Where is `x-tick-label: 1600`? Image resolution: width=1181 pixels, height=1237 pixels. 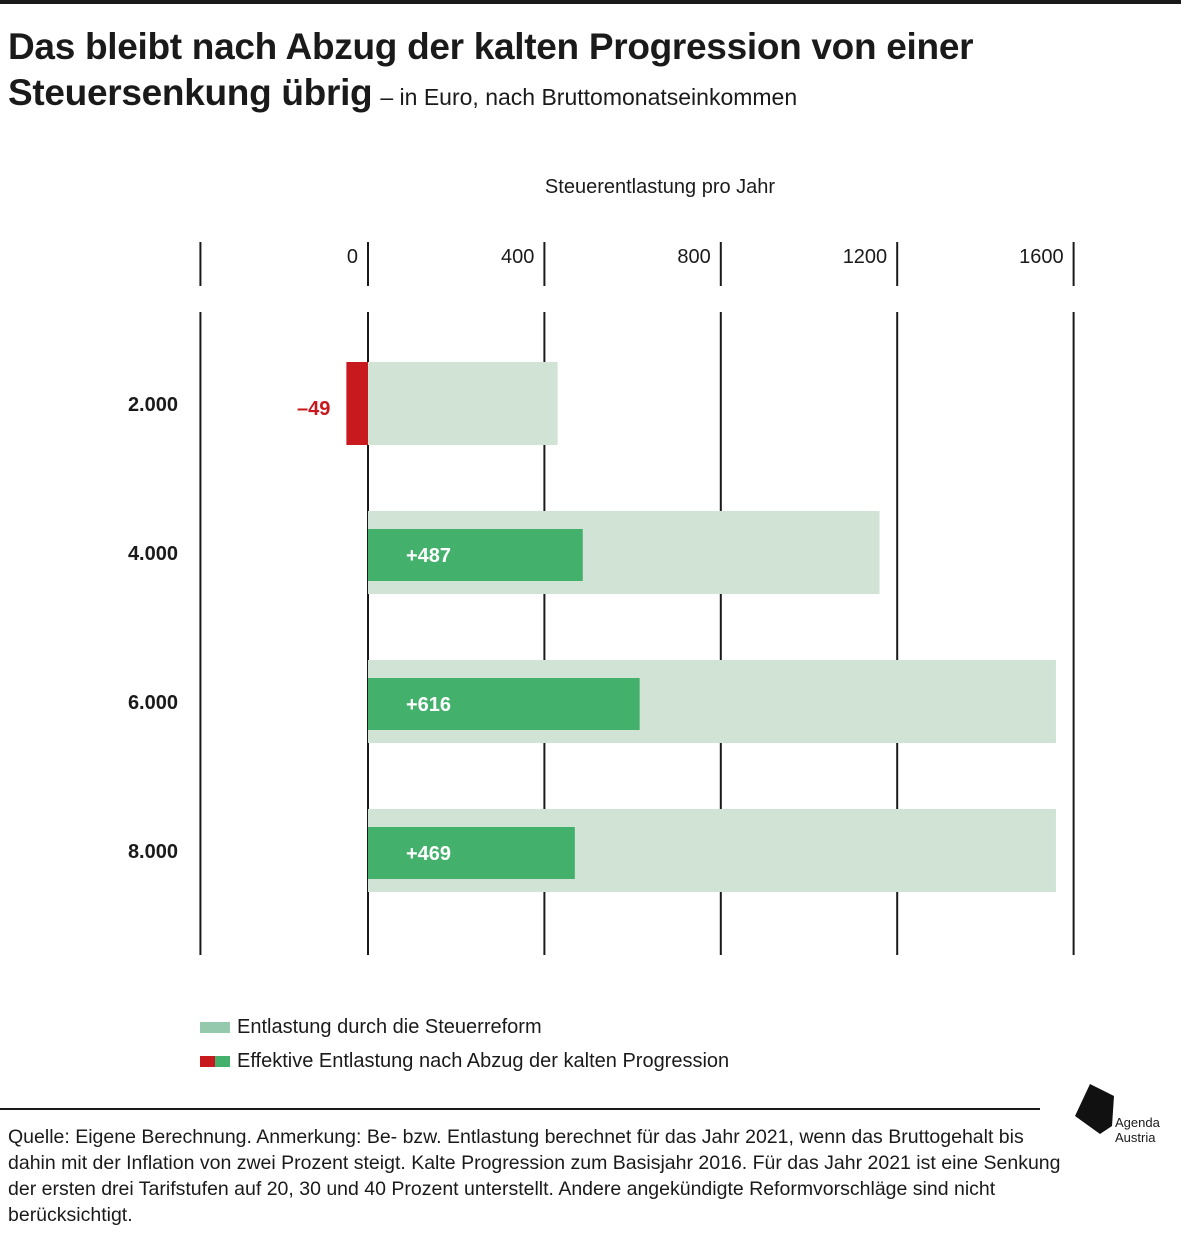 x-tick-label: 1600 is located at coordinates (1041, 257).